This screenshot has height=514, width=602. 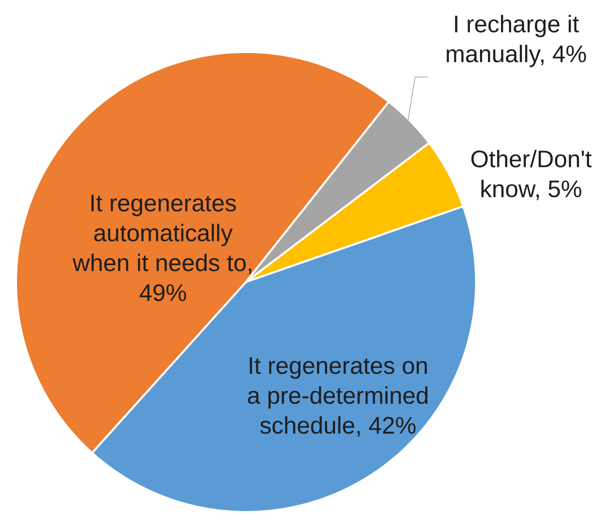 I want to click on slice-label: I recharge it manually, 4%, so click(x=516, y=41).